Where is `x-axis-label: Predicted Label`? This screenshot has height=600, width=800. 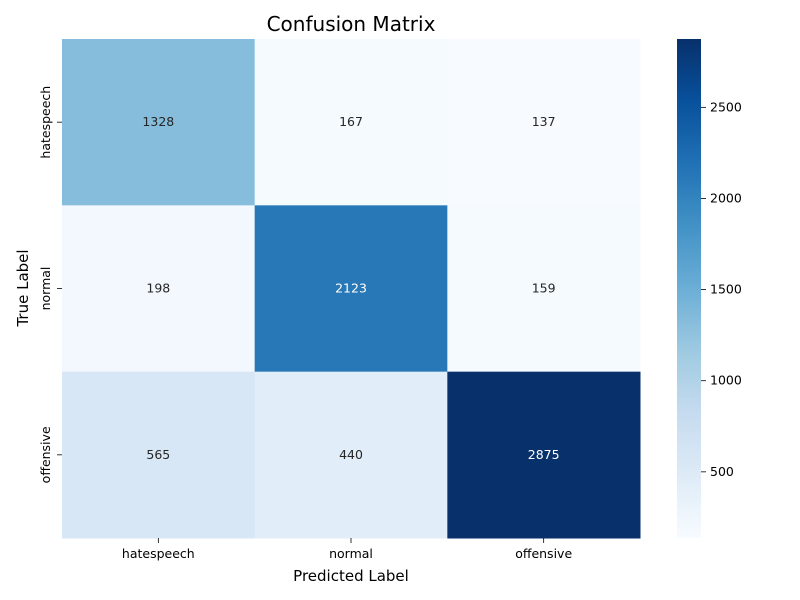
x-axis-label: Predicted Label is located at coordinates (351, 576).